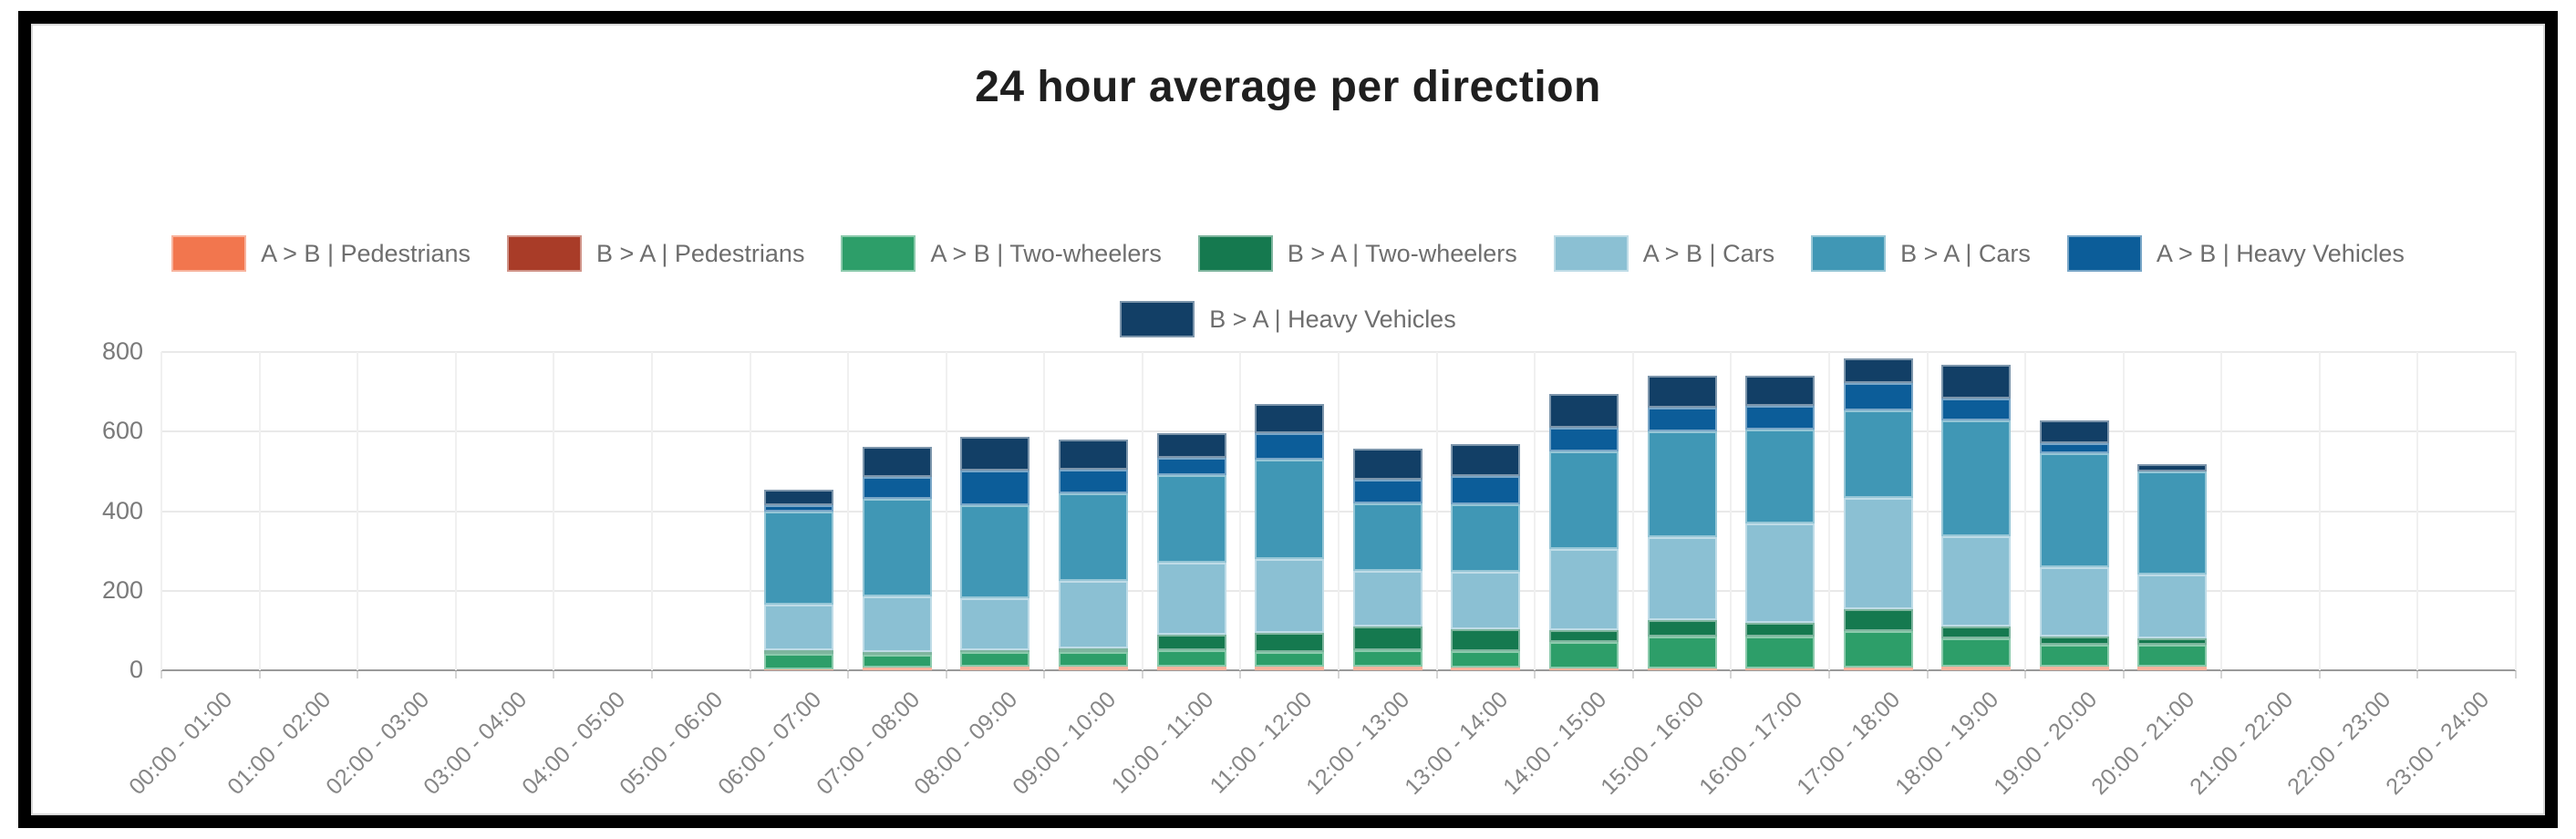 The image size is (2576, 839). What do you see at coordinates (2235, 253) in the screenshot?
I see `legend-item: A > B | Heavy Vehicles` at bounding box center [2235, 253].